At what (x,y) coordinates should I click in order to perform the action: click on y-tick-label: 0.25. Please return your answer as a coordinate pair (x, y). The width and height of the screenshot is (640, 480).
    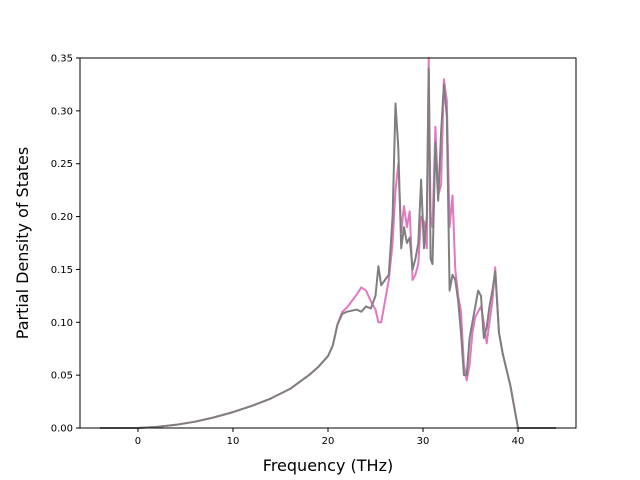
    Looking at the image, I should click on (62, 164).